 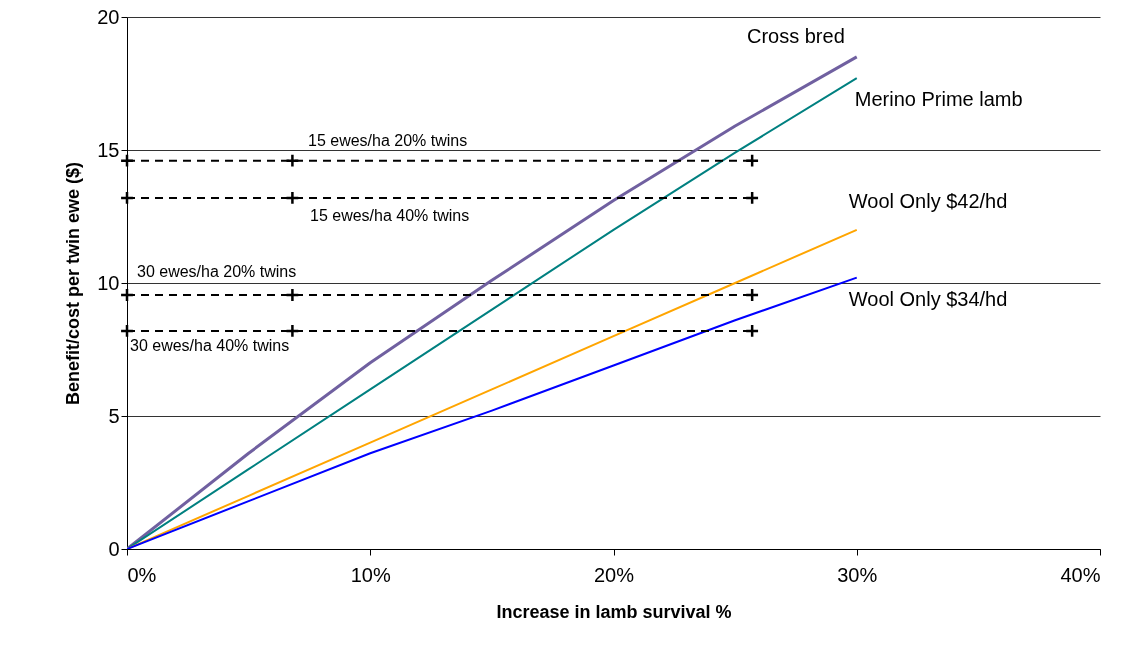 I want to click on y-tick-label: 15, so click(x=108, y=149).